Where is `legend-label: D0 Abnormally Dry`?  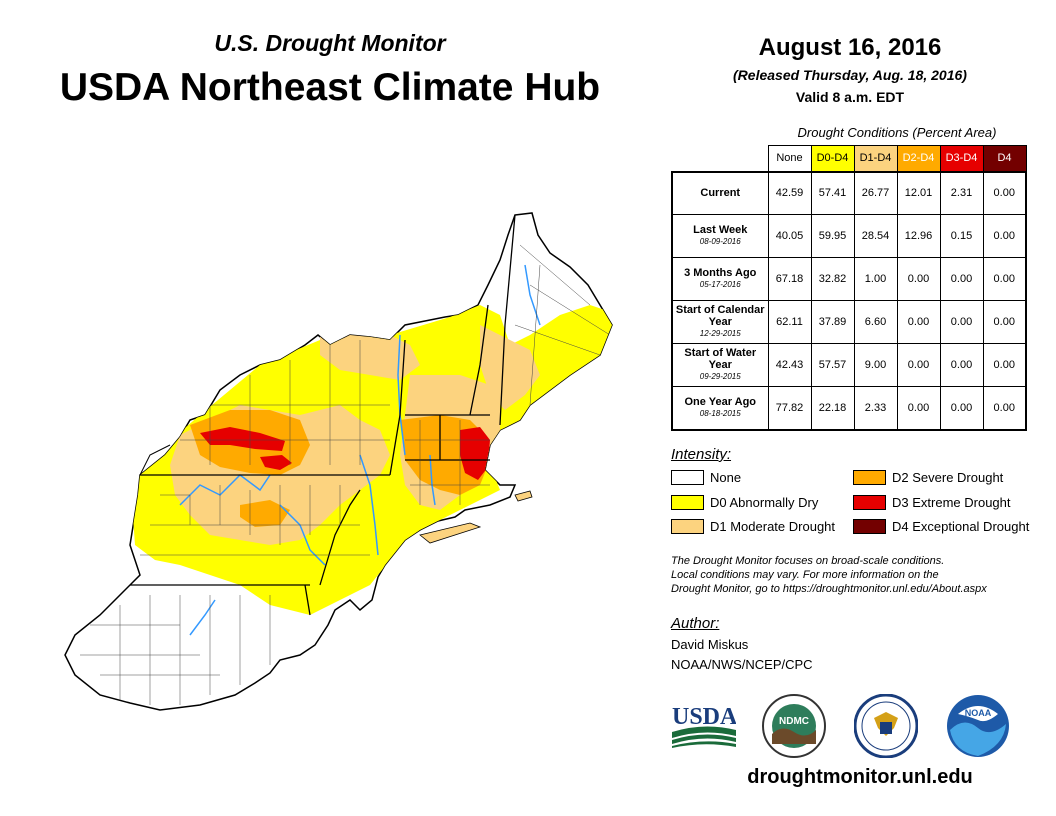 legend-label: D0 Abnormally Dry is located at coordinates (764, 502).